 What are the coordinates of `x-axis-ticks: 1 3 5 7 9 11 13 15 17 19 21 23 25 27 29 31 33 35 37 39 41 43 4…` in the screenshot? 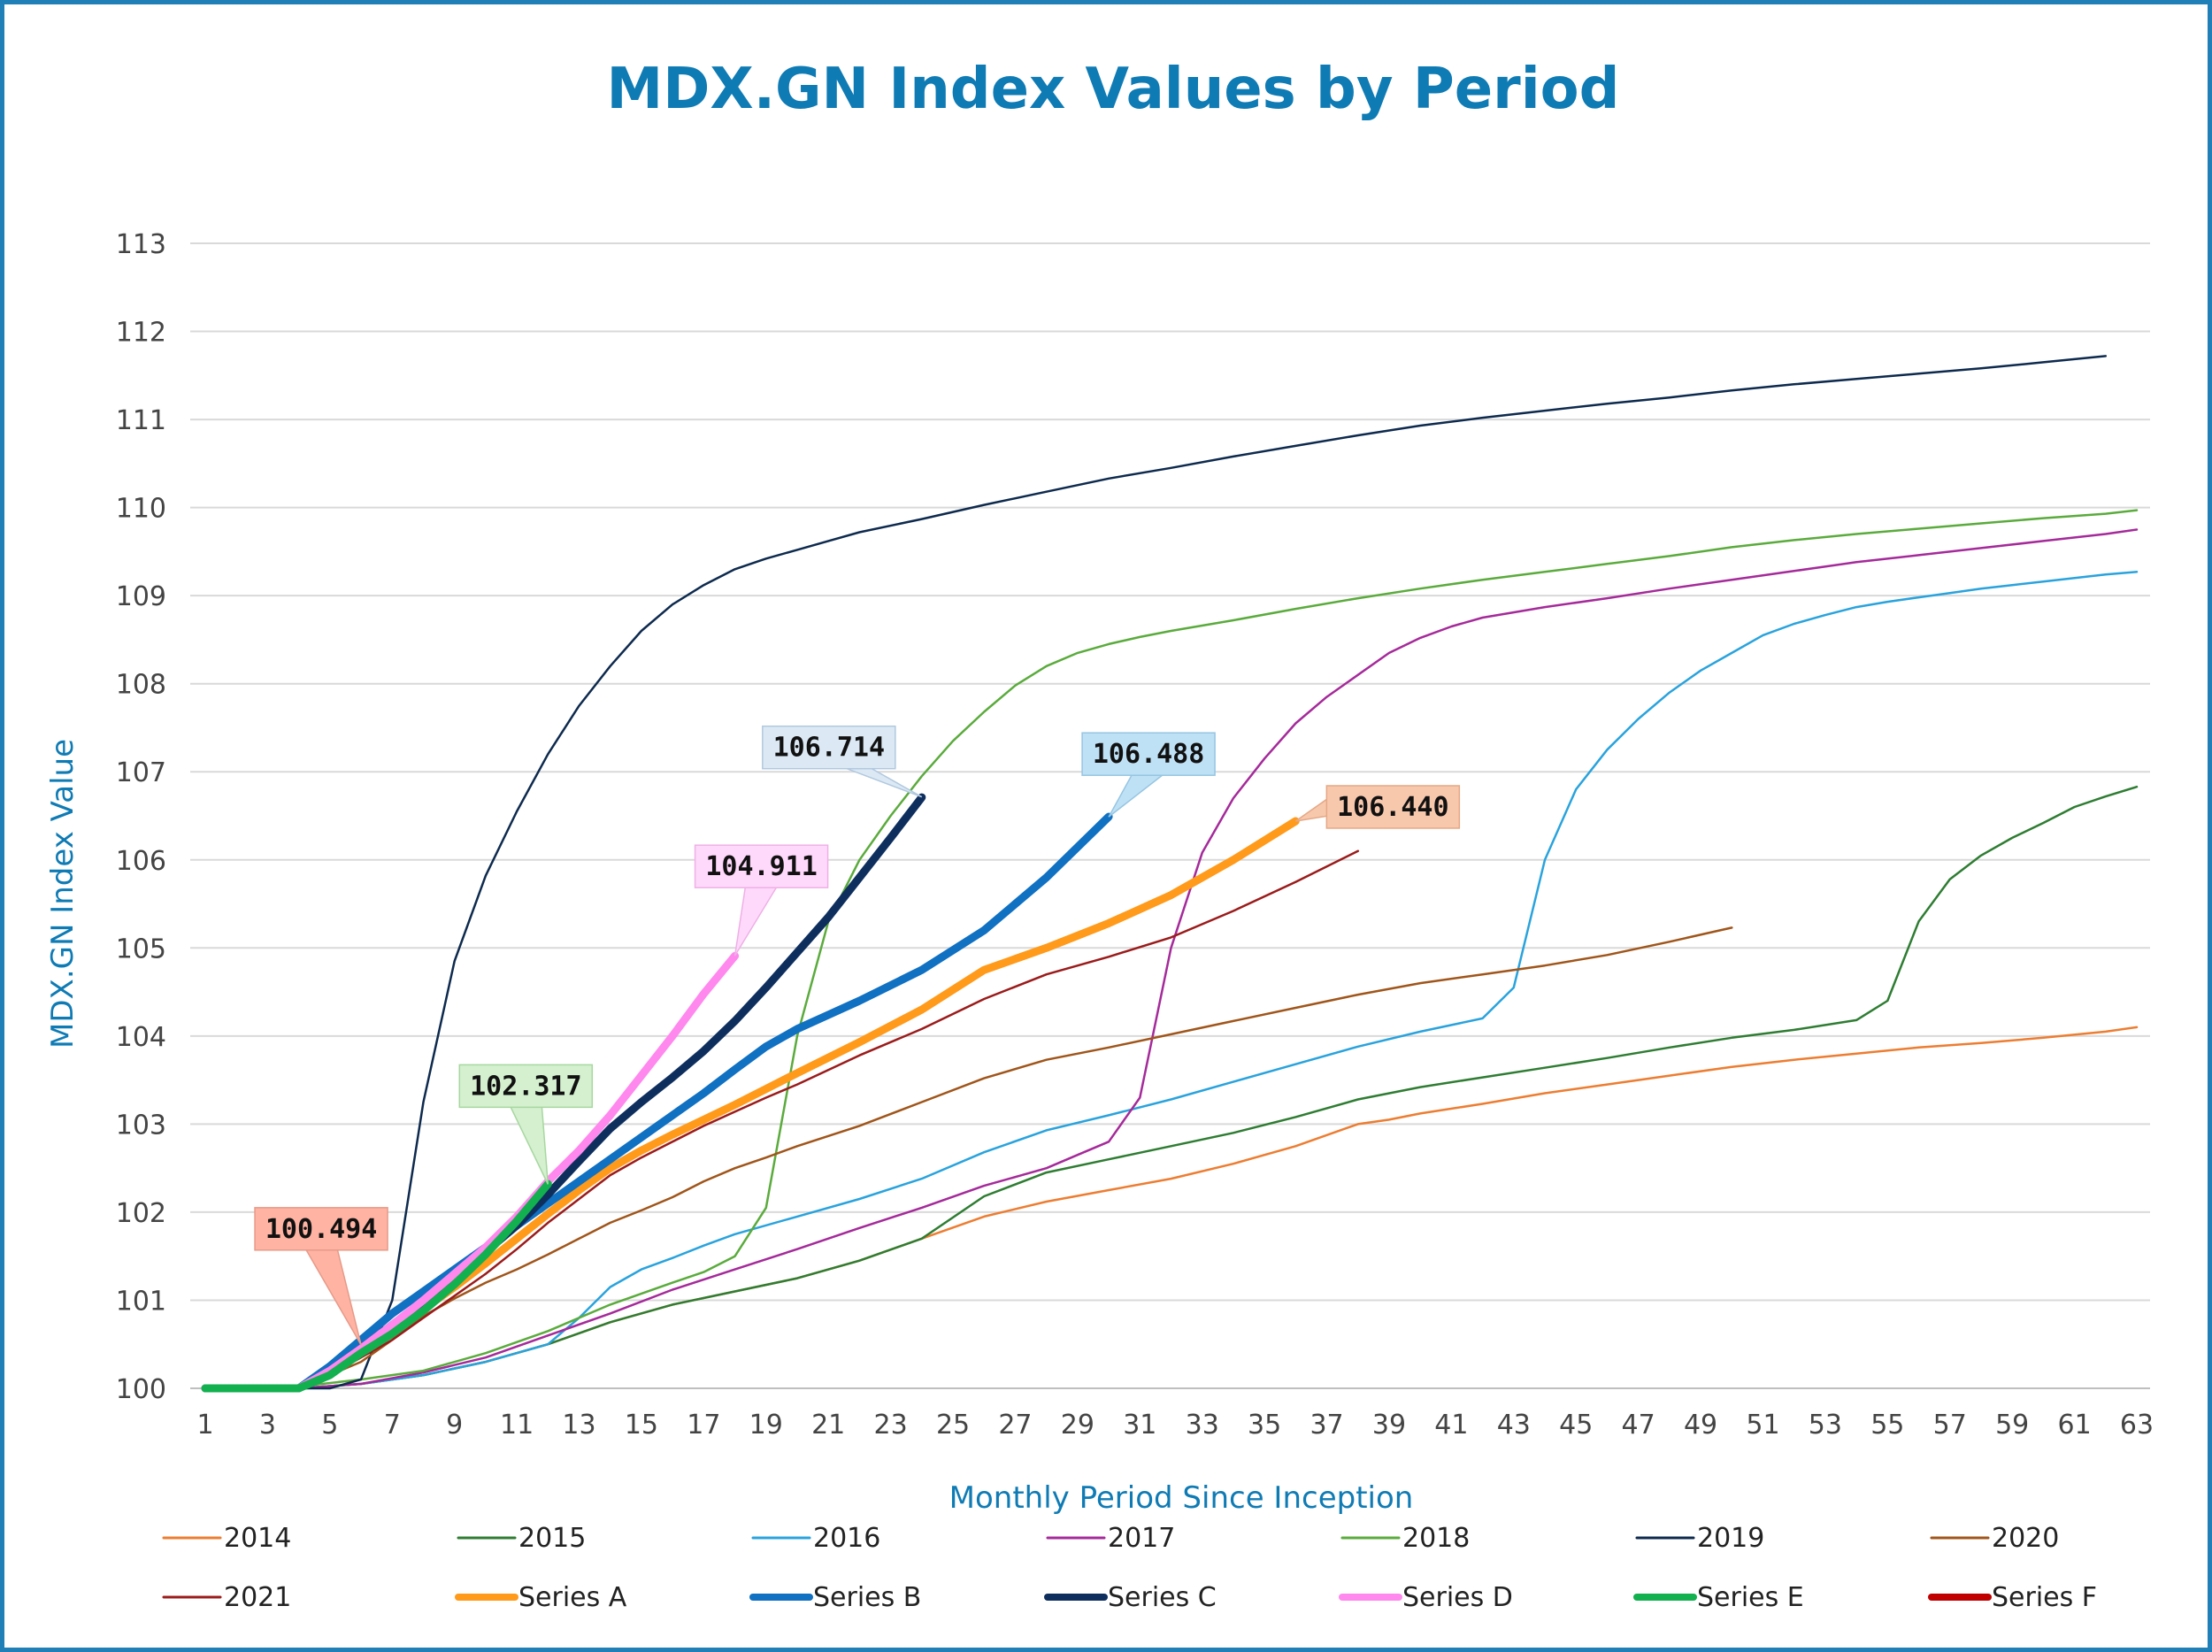 It's located at (1175, 1425).